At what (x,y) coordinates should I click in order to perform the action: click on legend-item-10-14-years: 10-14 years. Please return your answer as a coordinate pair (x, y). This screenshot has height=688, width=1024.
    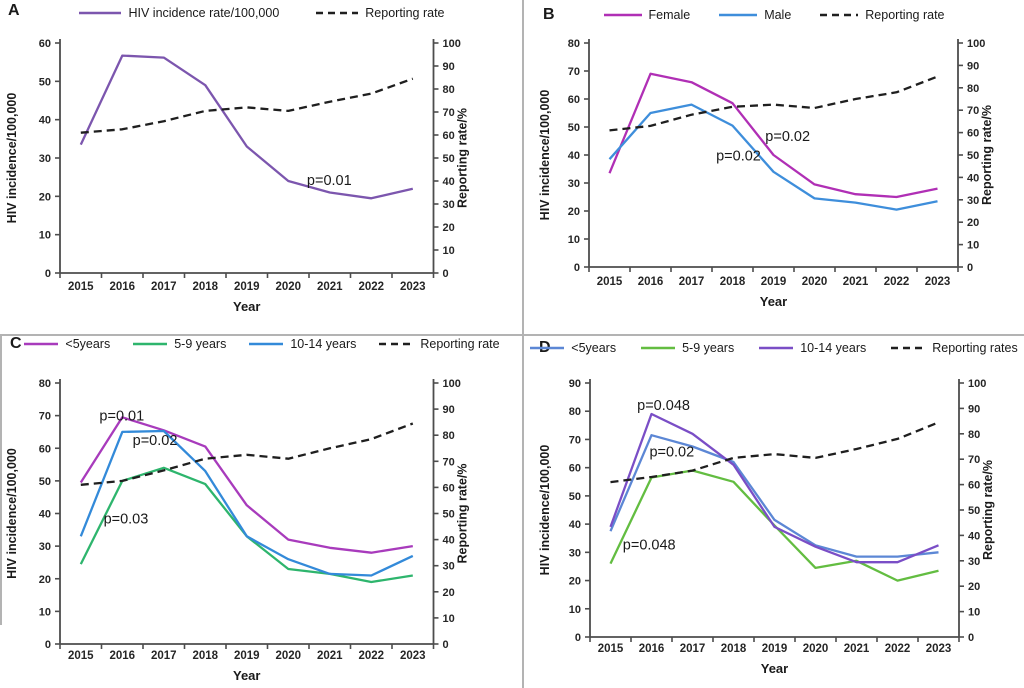
    Looking at the image, I should click on (302, 344).